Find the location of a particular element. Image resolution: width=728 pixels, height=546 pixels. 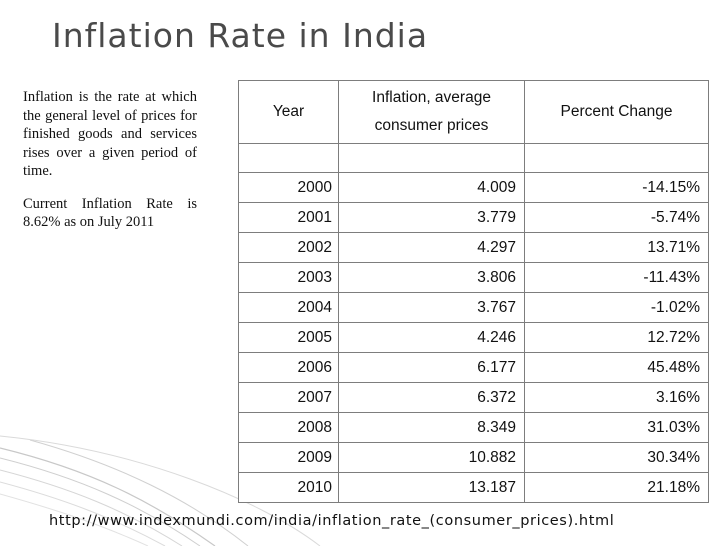

change-cell: 30.34% is located at coordinates (616, 457).